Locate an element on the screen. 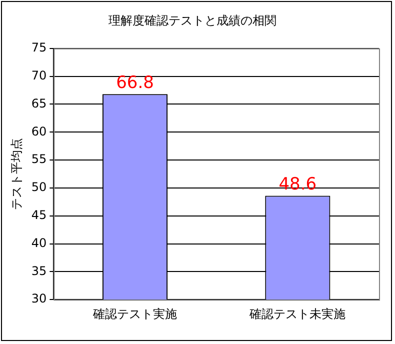 This screenshot has height=344, width=395. x-tick-label: 確認テスト未実施 is located at coordinates (297, 313).